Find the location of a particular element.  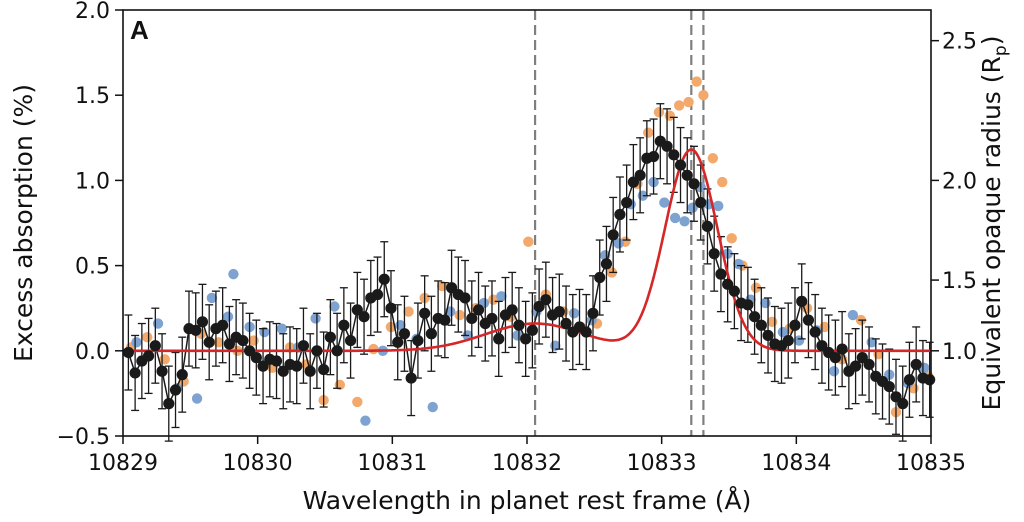

x-tick-label: 10831 is located at coordinates (392, 463).